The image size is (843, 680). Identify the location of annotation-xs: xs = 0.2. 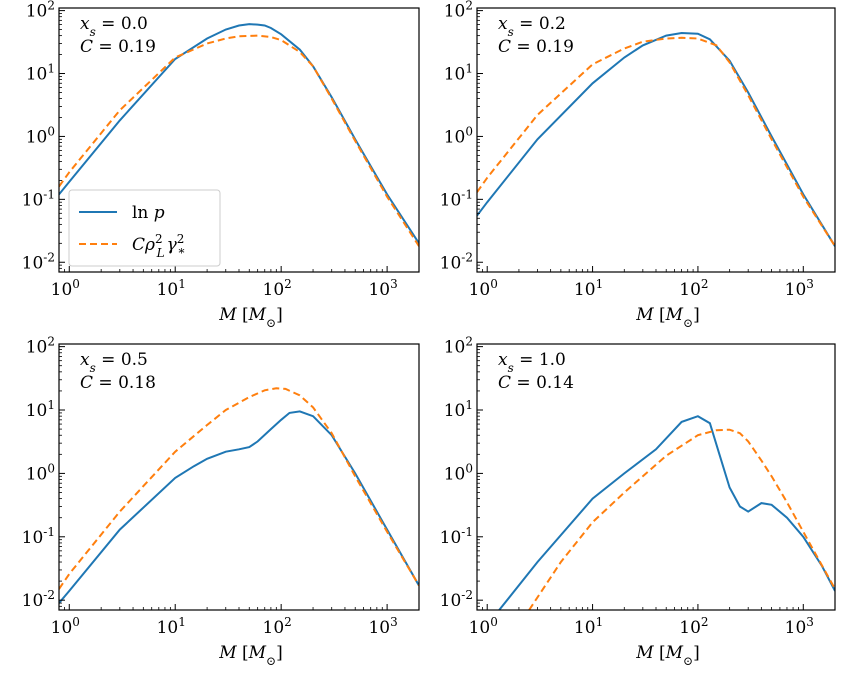
(532, 26).